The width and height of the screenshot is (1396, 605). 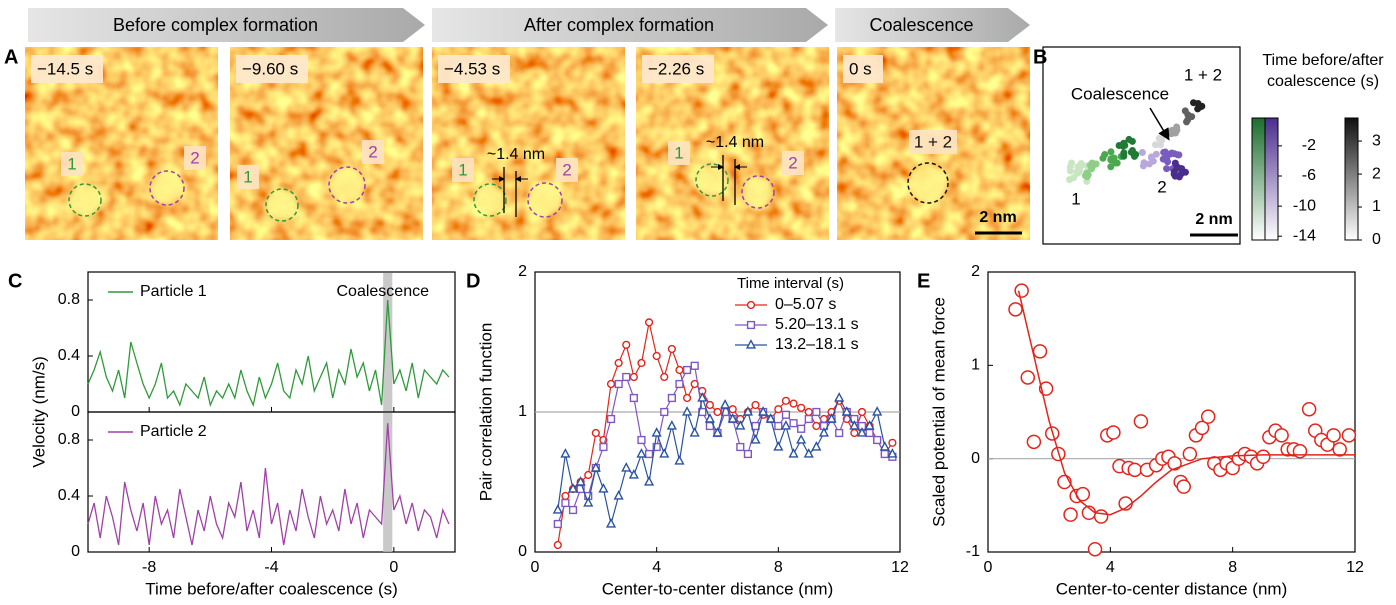 I want to click on y-tick-label: 0.4, so click(x=69, y=495).